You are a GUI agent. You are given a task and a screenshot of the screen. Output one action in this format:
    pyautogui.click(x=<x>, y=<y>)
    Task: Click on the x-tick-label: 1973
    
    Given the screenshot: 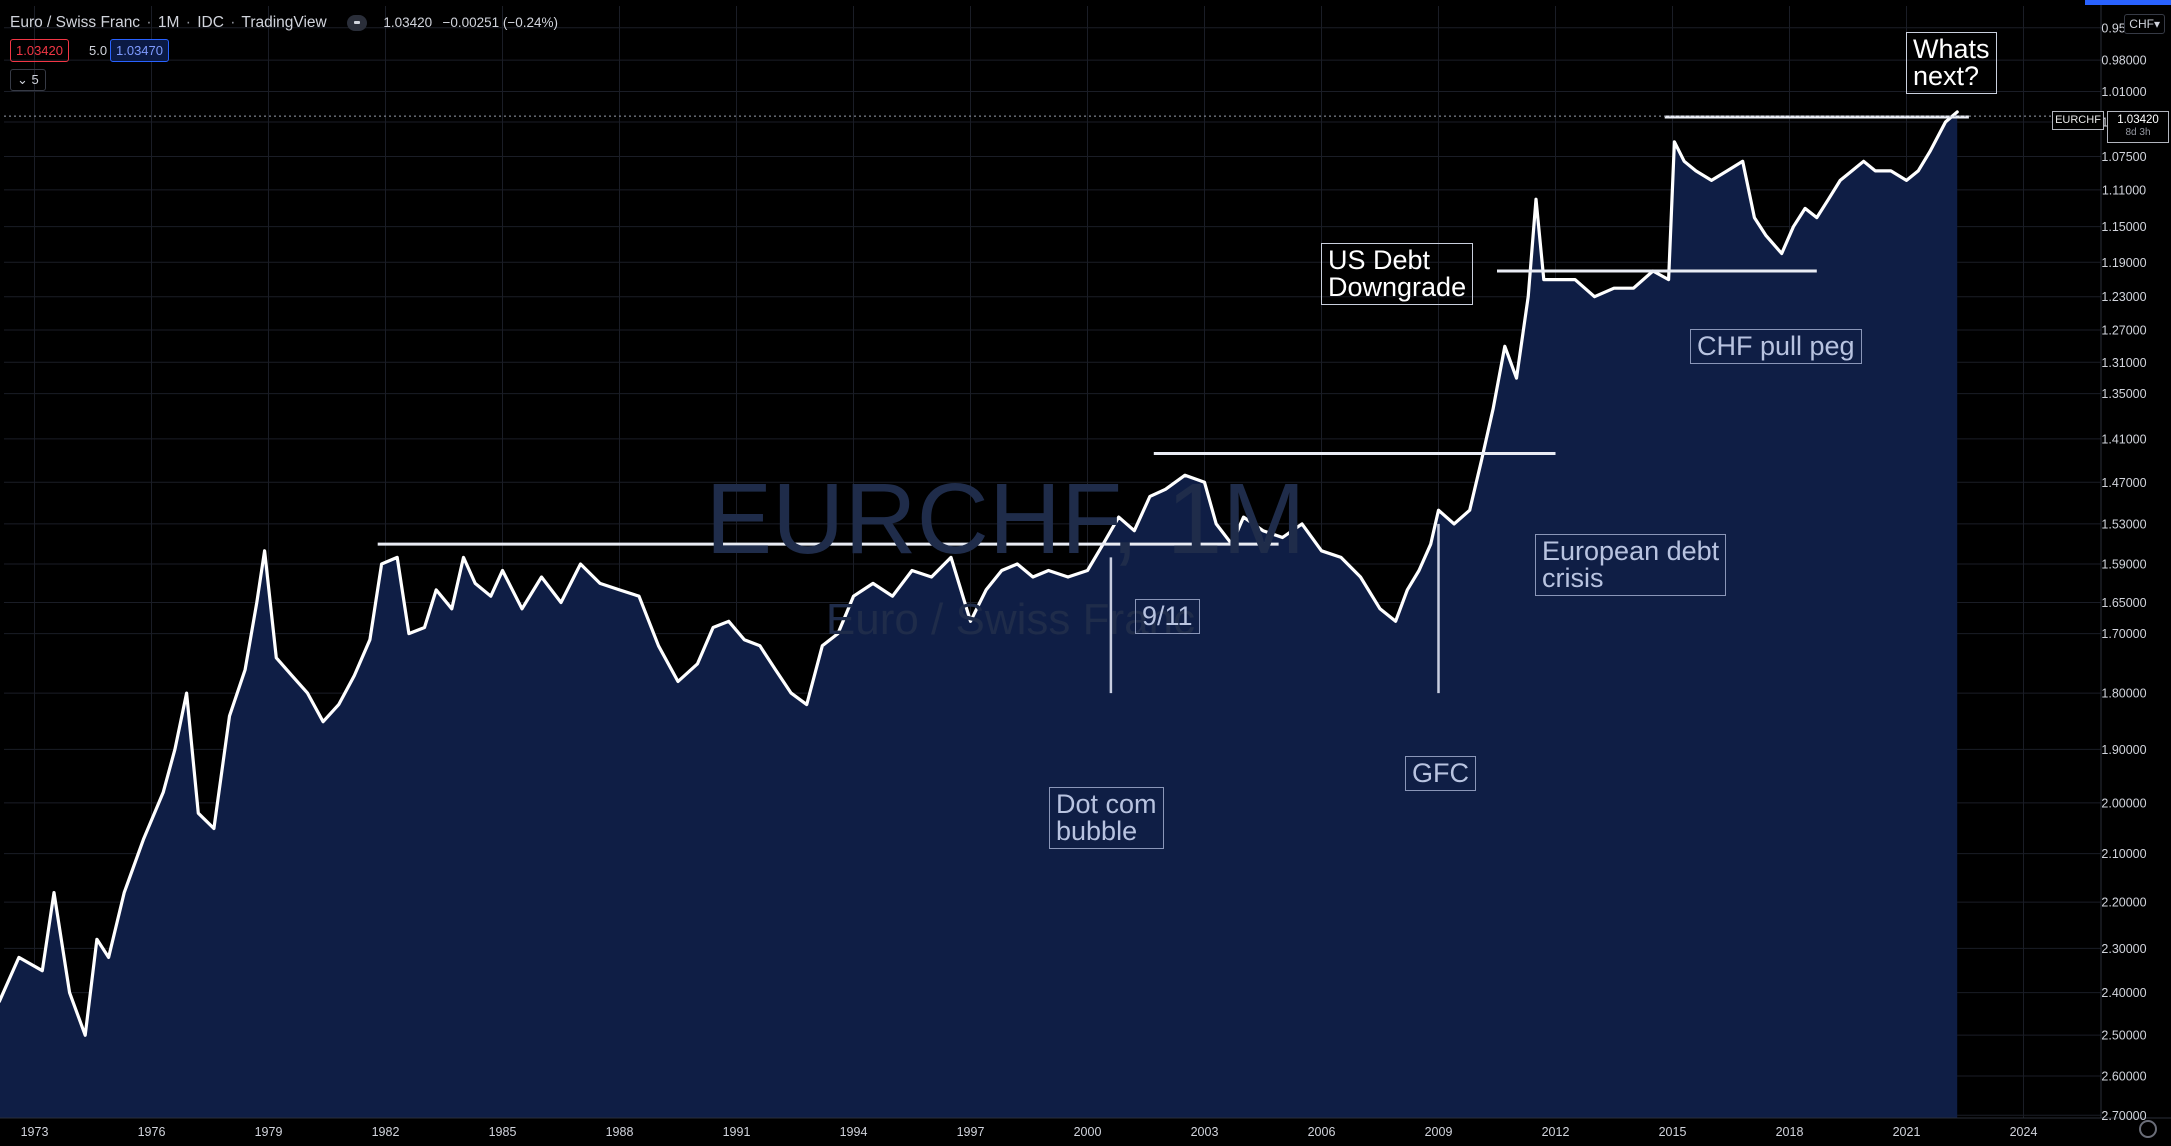 What is the action you would take?
    pyautogui.click(x=35, y=1132)
    